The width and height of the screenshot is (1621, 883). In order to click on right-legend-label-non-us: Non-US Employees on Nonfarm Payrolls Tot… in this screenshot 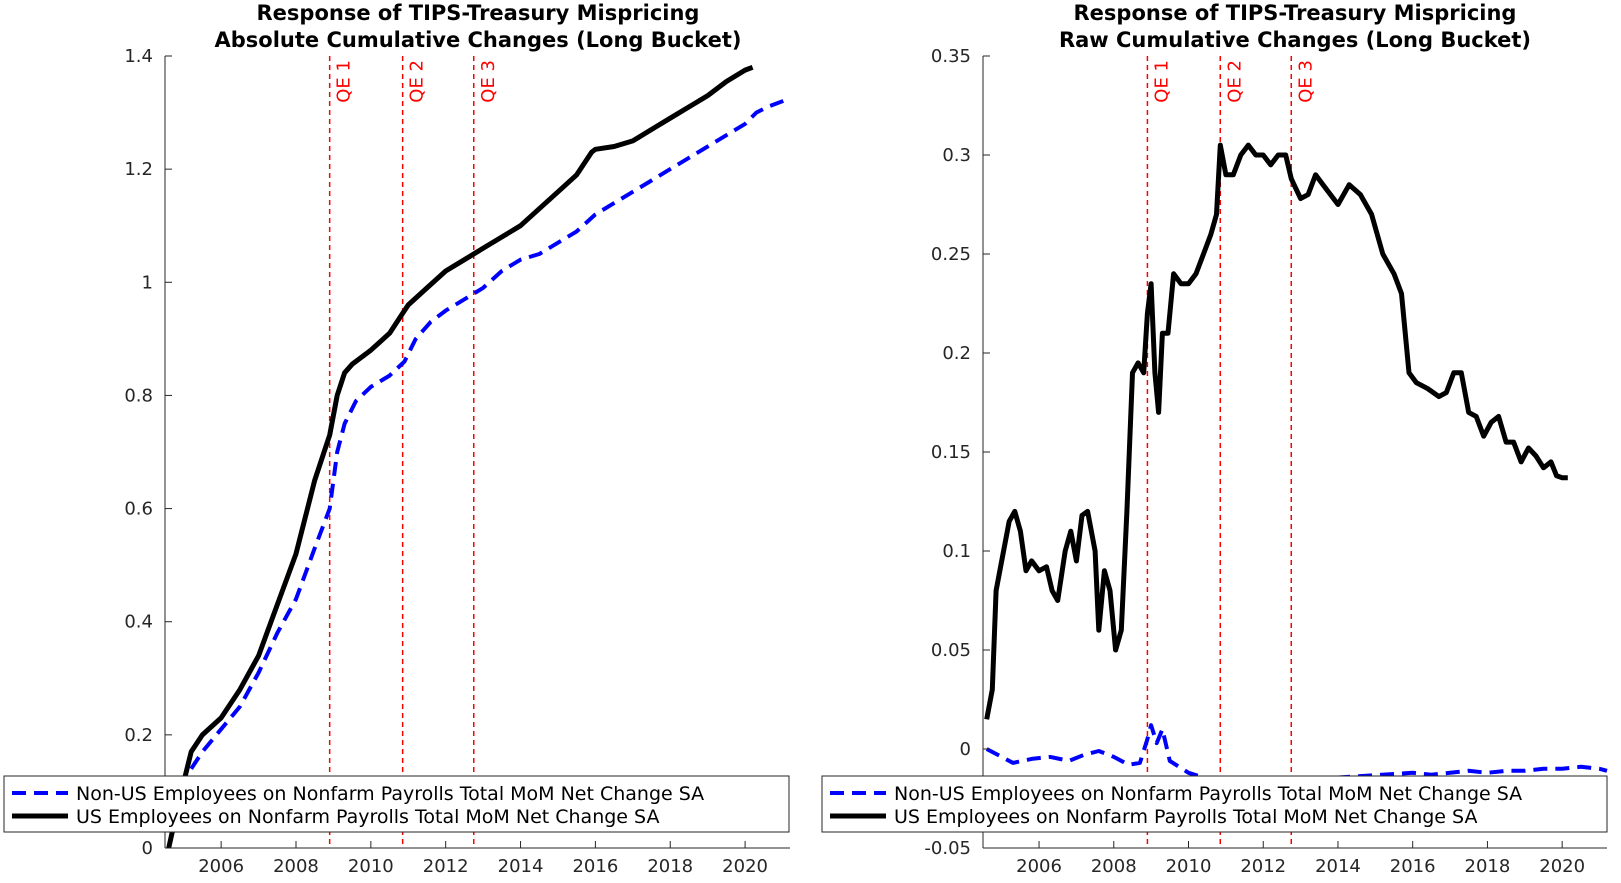, I will do `click(1208, 794)`.